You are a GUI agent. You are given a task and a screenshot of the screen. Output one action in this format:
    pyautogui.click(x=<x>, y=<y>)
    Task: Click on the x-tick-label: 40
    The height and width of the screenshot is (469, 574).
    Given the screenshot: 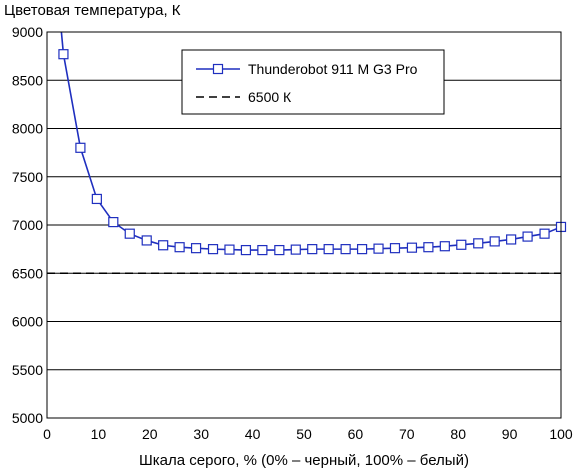 What is the action you would take?
    pyautogui.click(x=253, y=434)
    